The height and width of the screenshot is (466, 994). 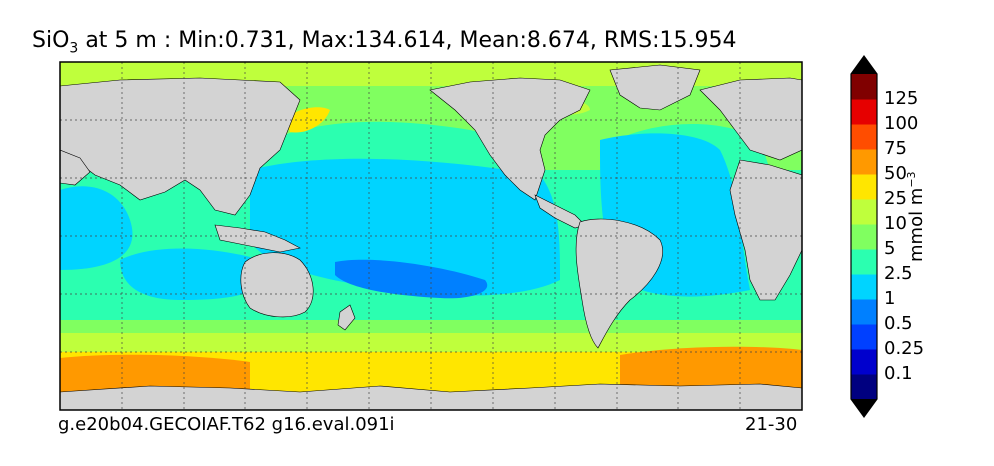 What do you see at coordinates (895, 173) in the screenshot?
I see `colorbar-tick-label: 50` at bounding box center [895, 173].